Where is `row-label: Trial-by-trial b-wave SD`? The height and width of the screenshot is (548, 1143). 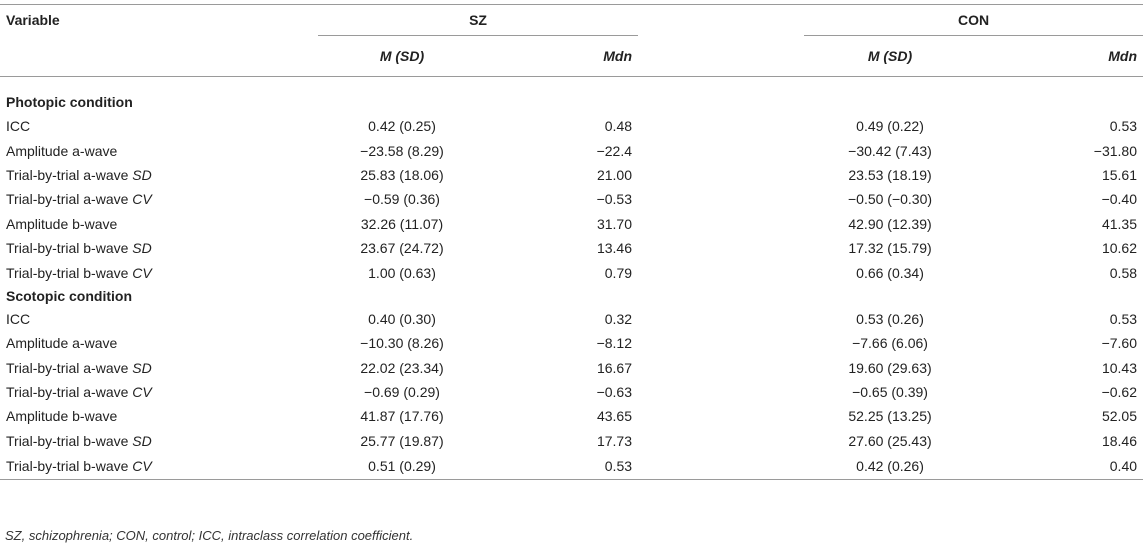 row-label: Trial-by-trial b-wave SD is located at coordinates (159, 248).